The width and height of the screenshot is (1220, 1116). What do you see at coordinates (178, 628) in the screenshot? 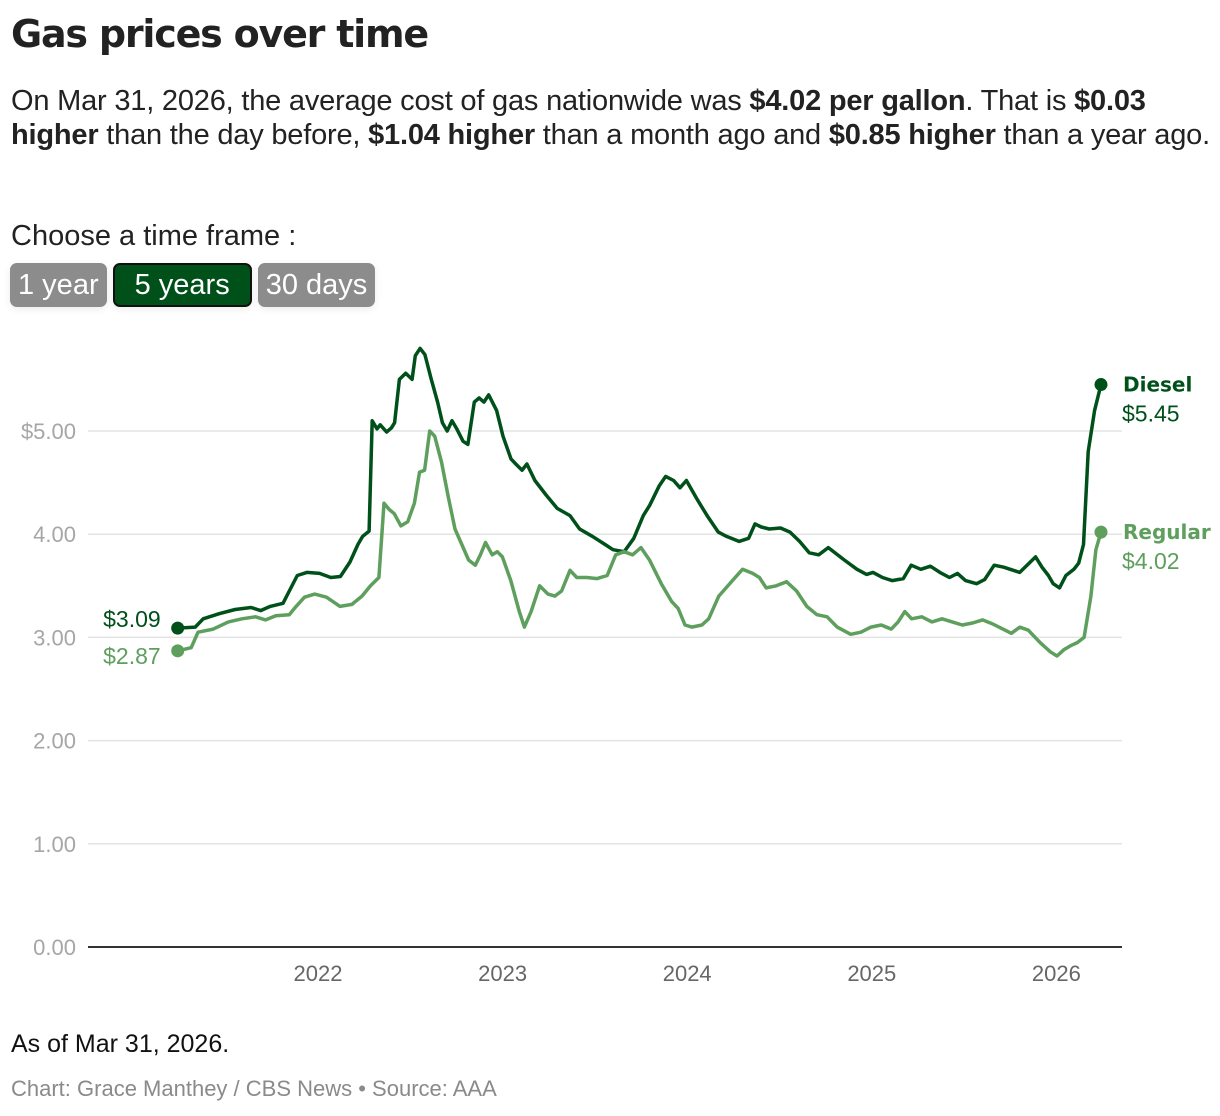
I see `diesel-start-point` at bounding box center [178, 628].